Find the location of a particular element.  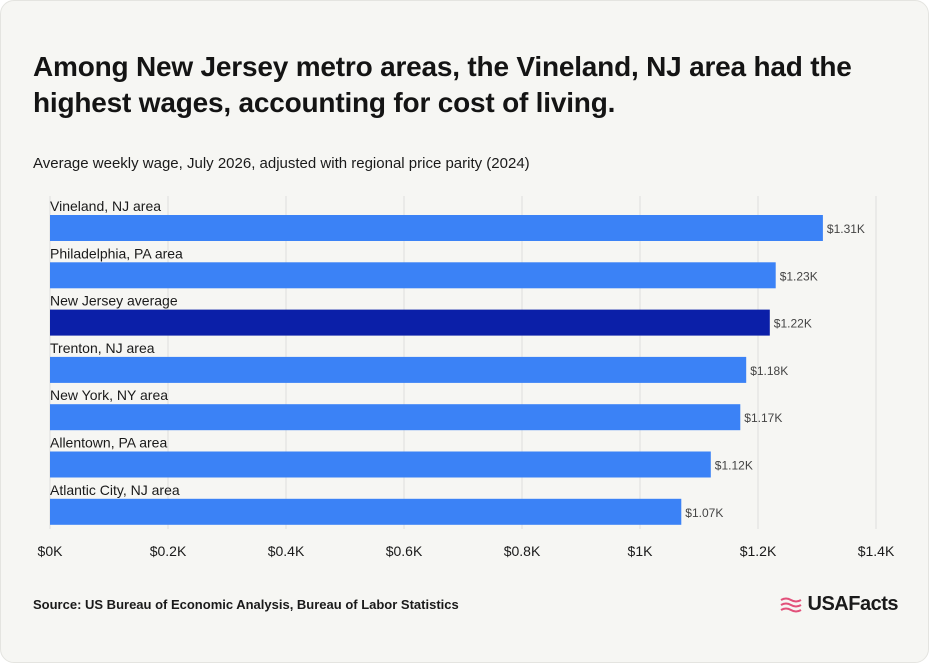

category-label: Trenton, NJ area is located at coordinates (102, 348).